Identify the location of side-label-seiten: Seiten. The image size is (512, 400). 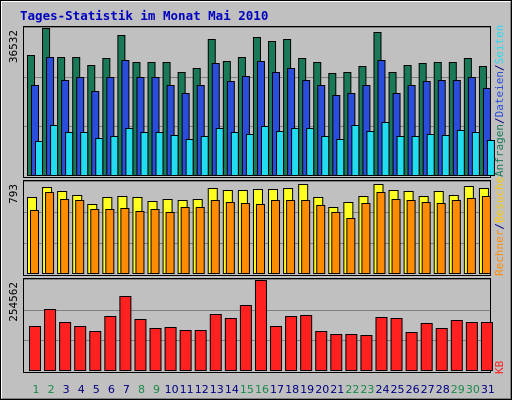
(499, 45).